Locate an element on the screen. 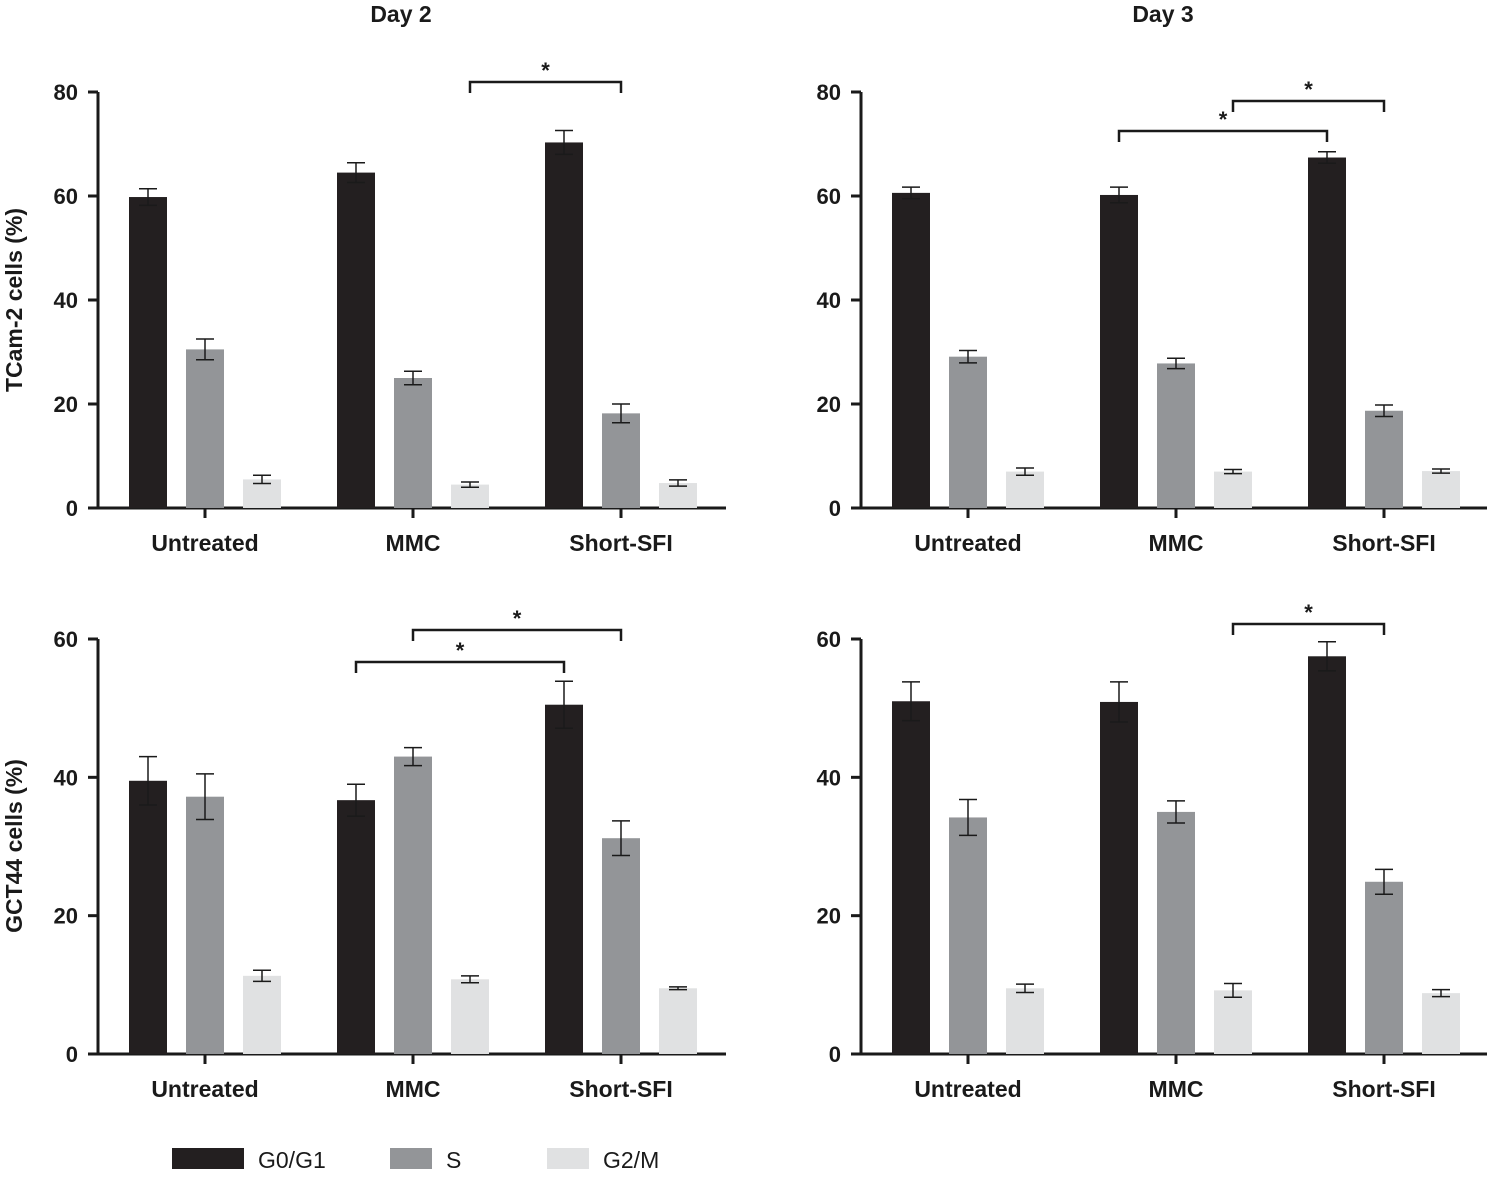 The image size is (1487, 1191). x-tick-label-mmc: MMC is located at coordinates (1176, 1089).